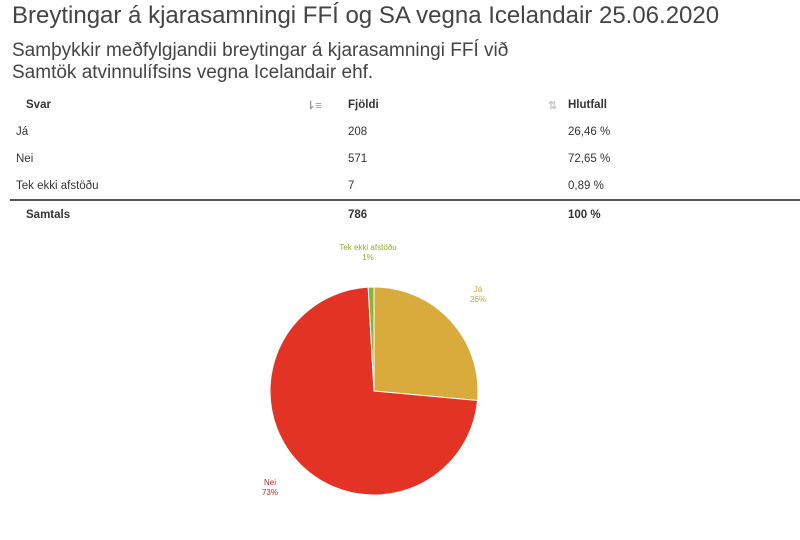  What do you see at coordinates (589, 131) in the screenshot?
I see `cell-hlutfall: 26,46 %` at bounding box center [589, 131].